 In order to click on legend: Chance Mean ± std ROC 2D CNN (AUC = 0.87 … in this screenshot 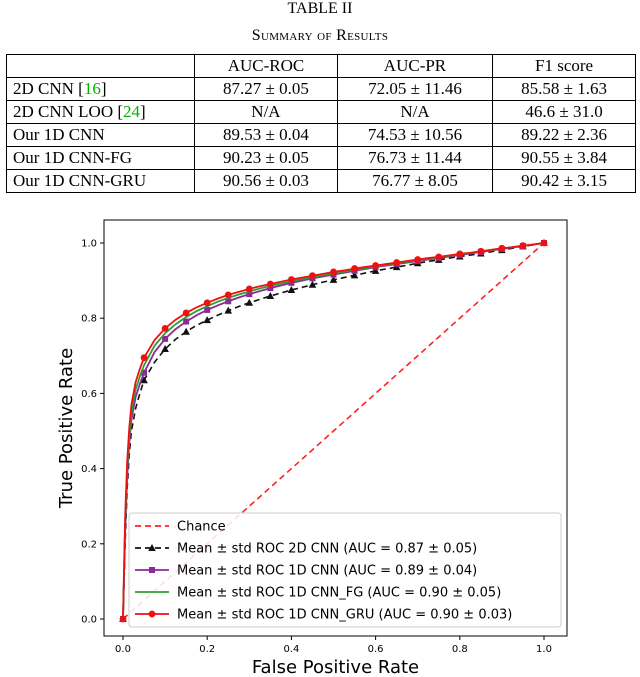, I will do `click(345, 570)`.